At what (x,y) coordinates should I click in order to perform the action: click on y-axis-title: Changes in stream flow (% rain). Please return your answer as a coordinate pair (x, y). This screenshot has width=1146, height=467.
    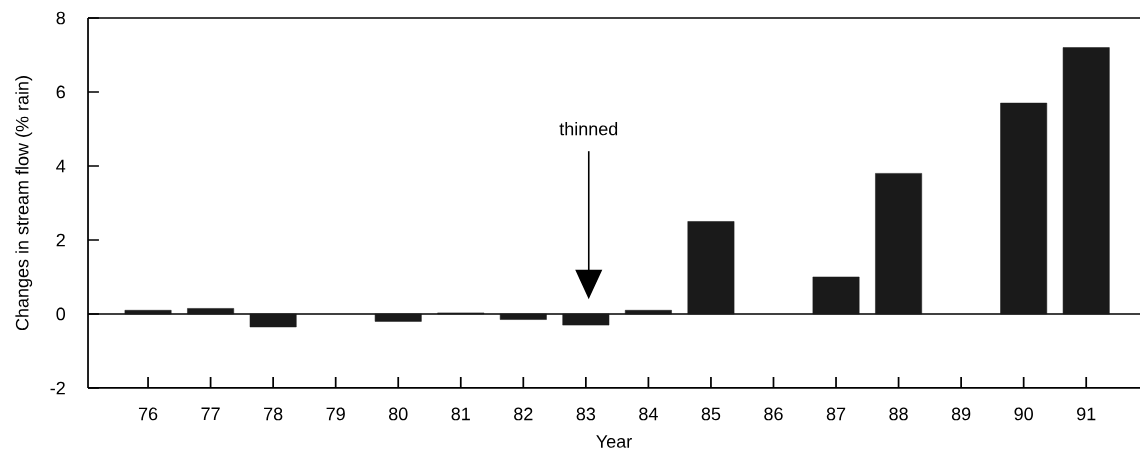
    Looking at the image, I should click on (24, 203).